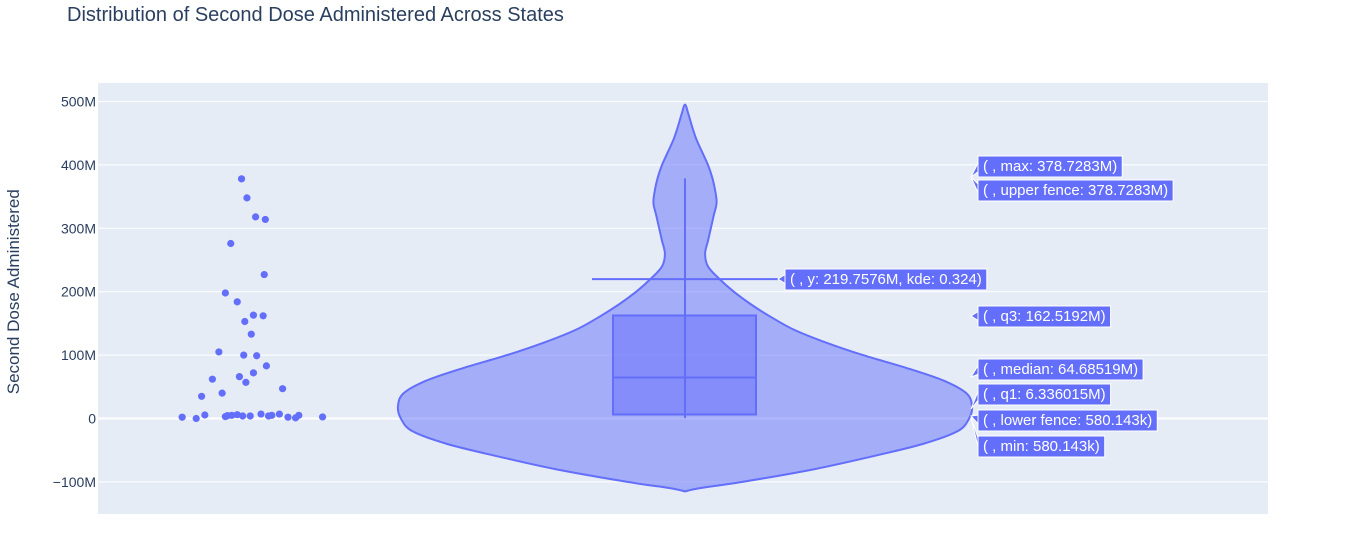 This screenshot has height=541, width=1352. I want to click on hover-label-text: ( , q1: 6.336015M), so click(1044, 394).